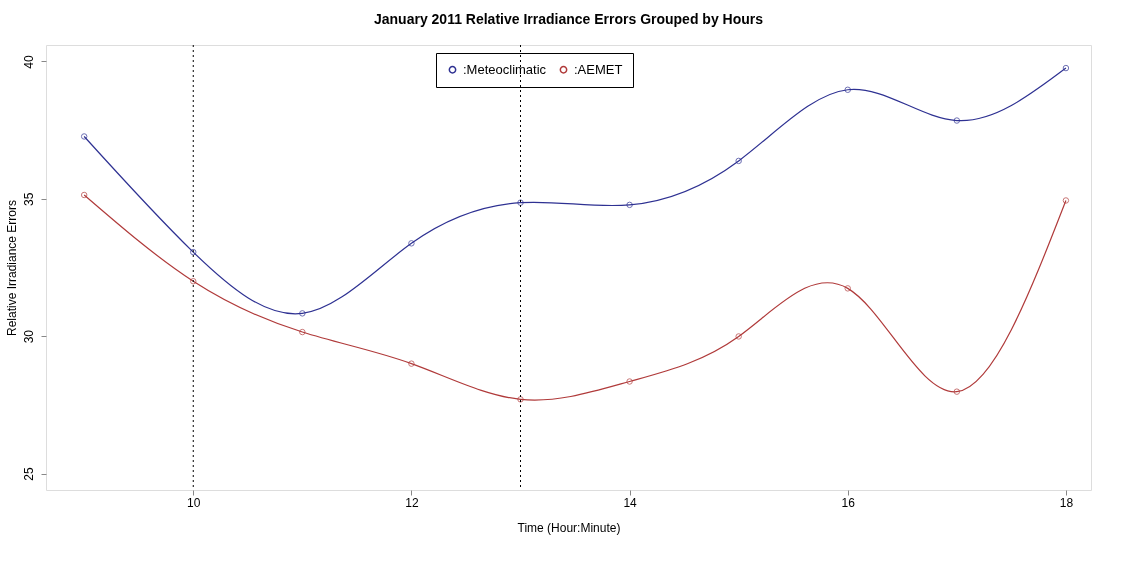  What do you see at coordinates (28, 199) in the screenshot?
I see `y-tick-label: 35` at bounding box center [28, 199].